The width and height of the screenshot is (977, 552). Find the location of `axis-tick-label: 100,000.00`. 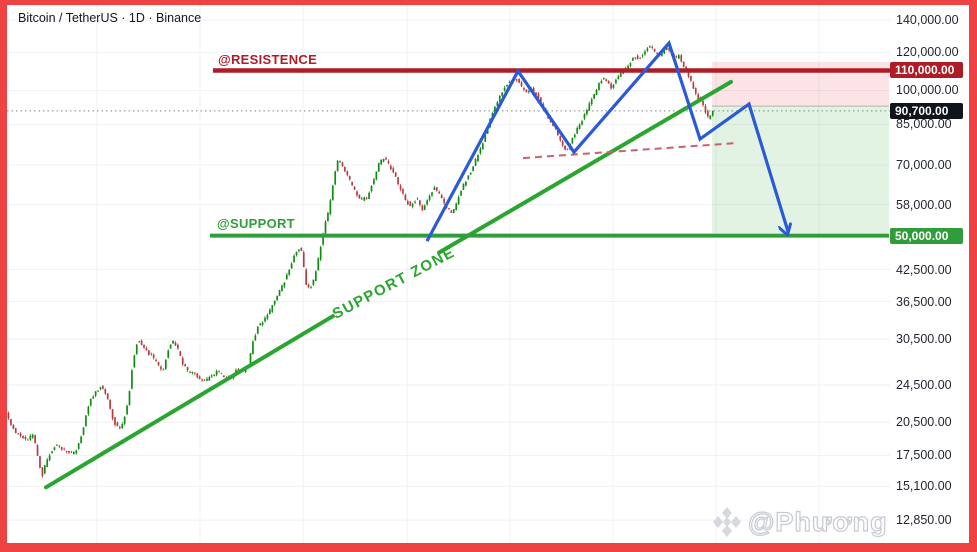

axis-tick-label: 100,000.00 is located at coordinates (927, 90).